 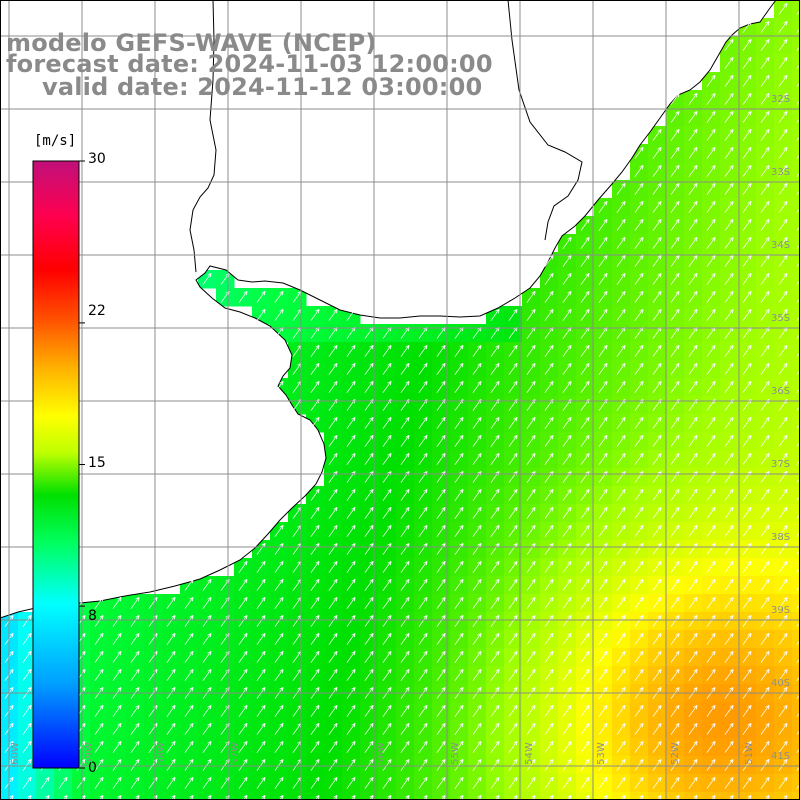 I want to click on colorbar-tick-label: 0, so click(x=92, y=768).